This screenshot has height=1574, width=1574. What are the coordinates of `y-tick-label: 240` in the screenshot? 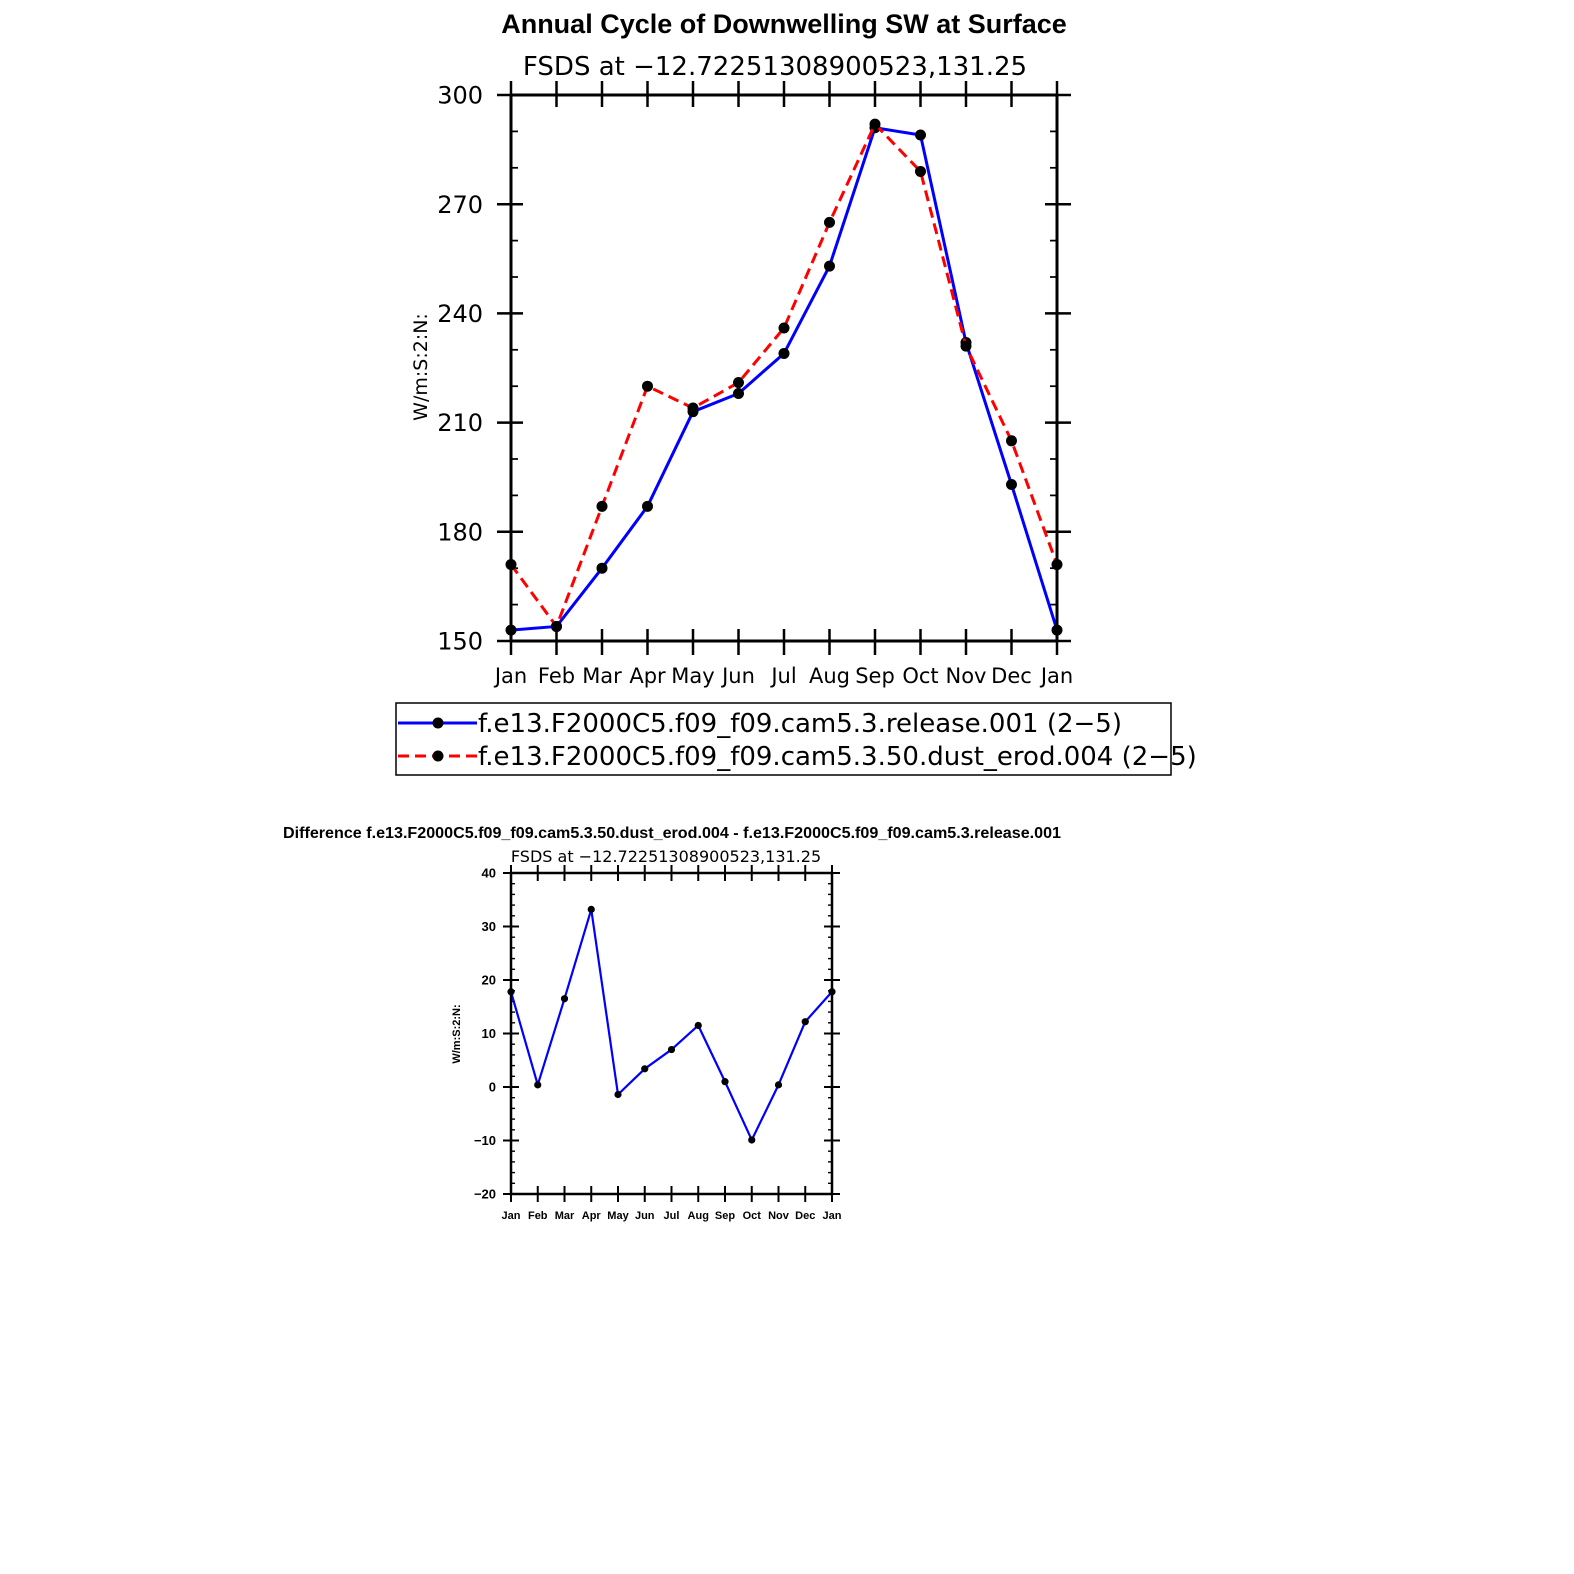 It's located at (460, 314).